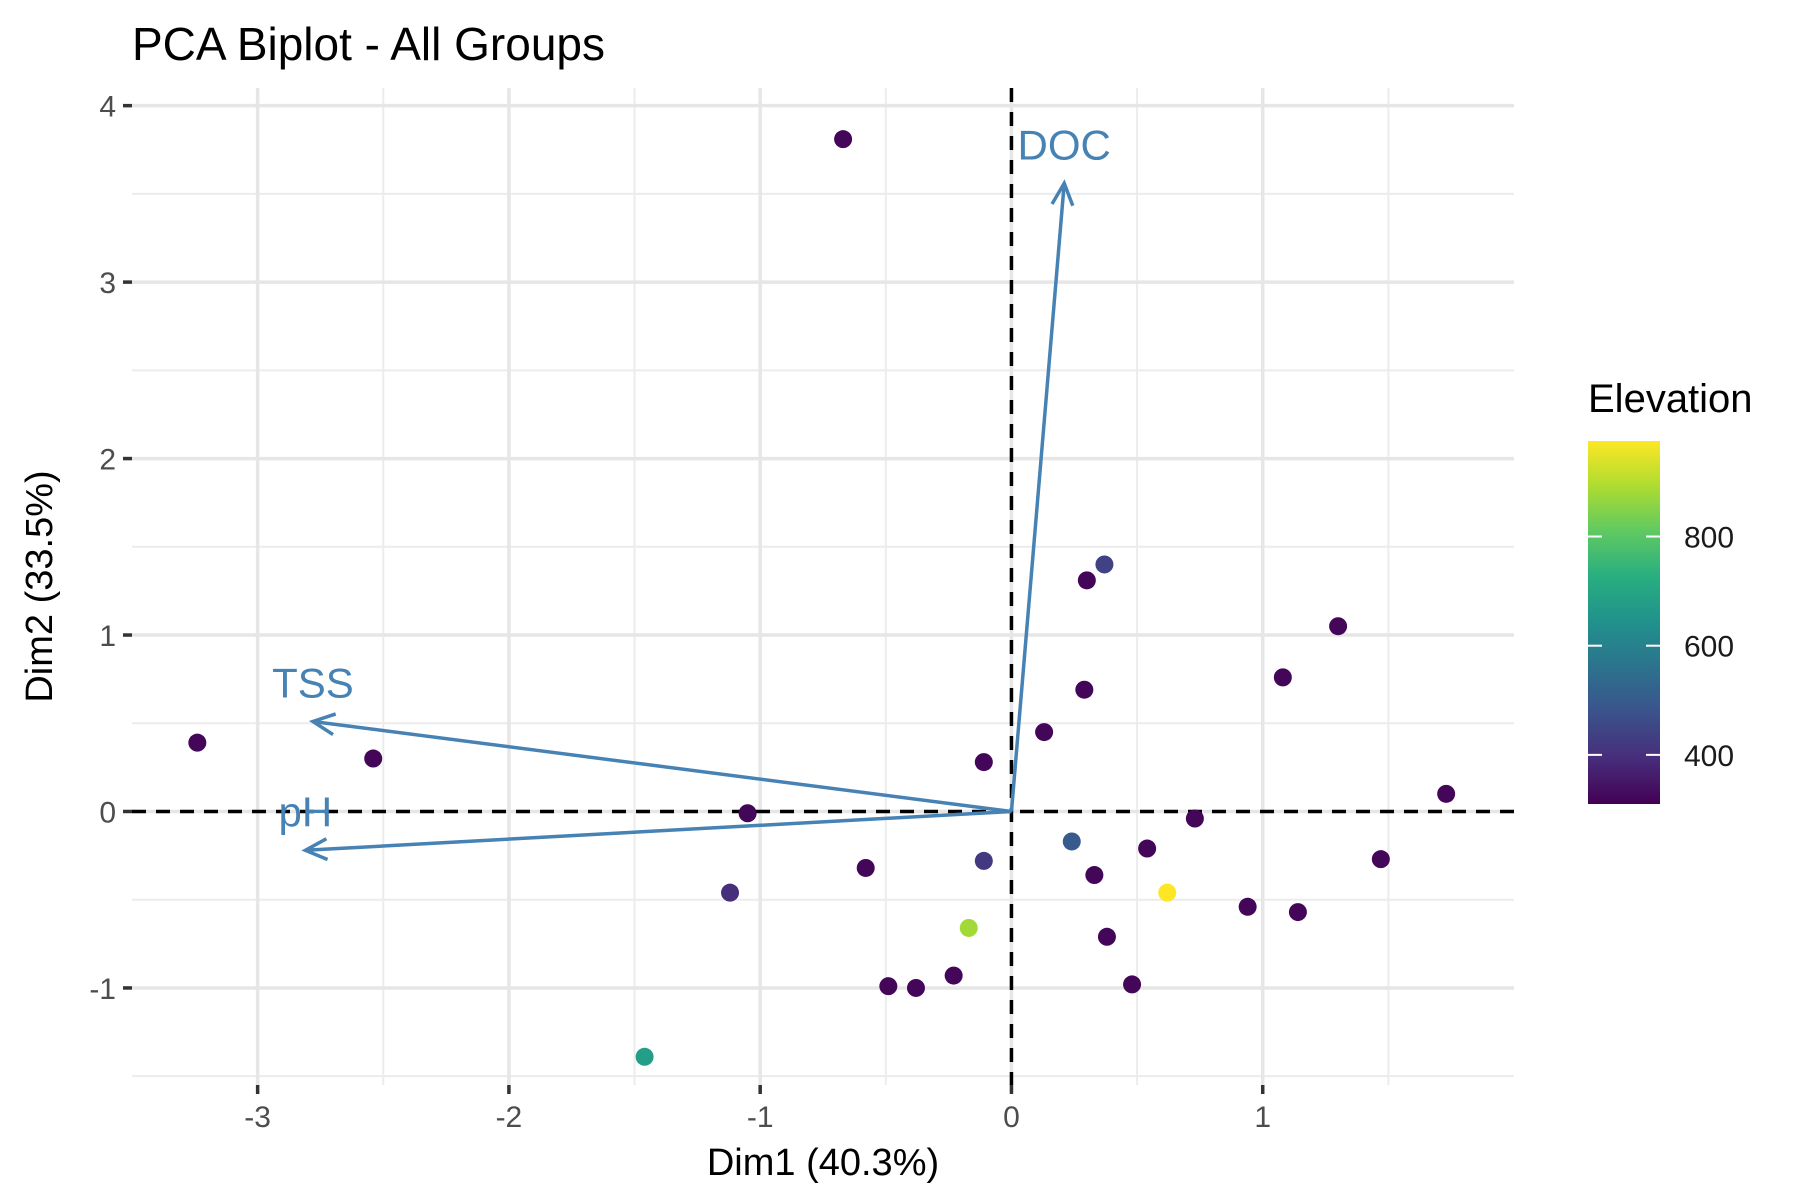  Describe the element at coordinates (107, 460) in the screenshot. I see `y-tick-label: 2` at that location.